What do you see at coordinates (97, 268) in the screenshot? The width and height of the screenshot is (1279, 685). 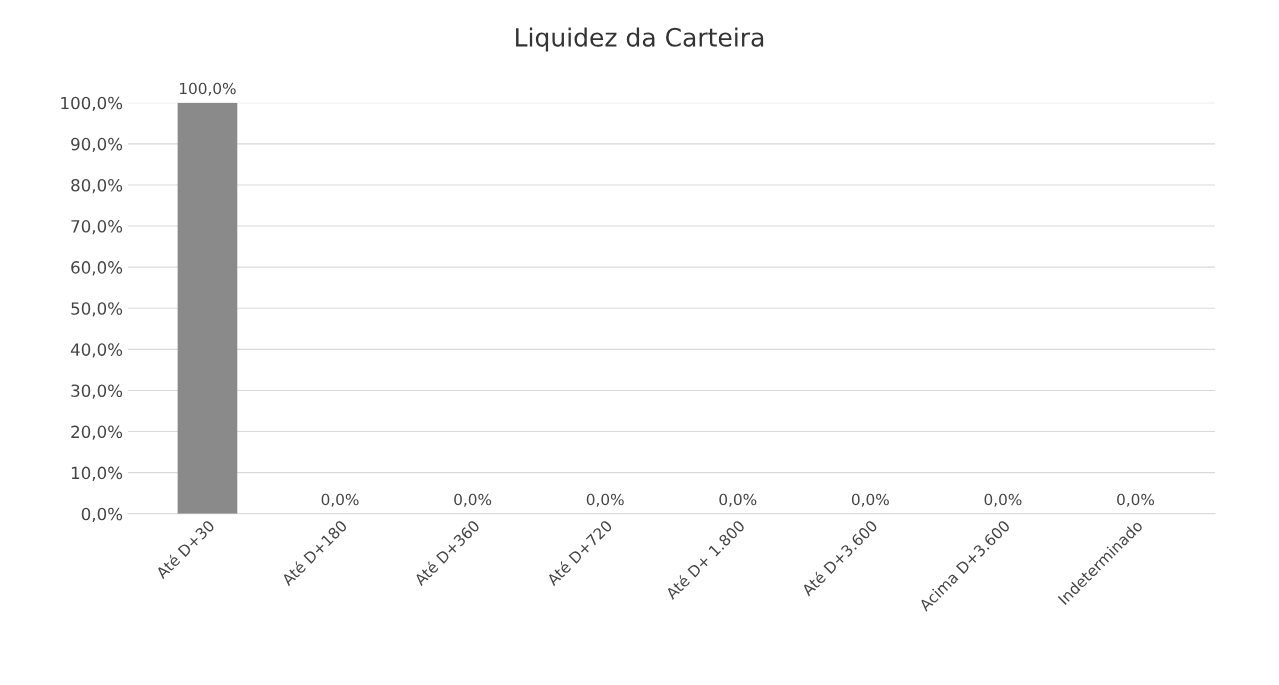 I see `y-tick-label: 60,0%` at bounding box center [97, 268].